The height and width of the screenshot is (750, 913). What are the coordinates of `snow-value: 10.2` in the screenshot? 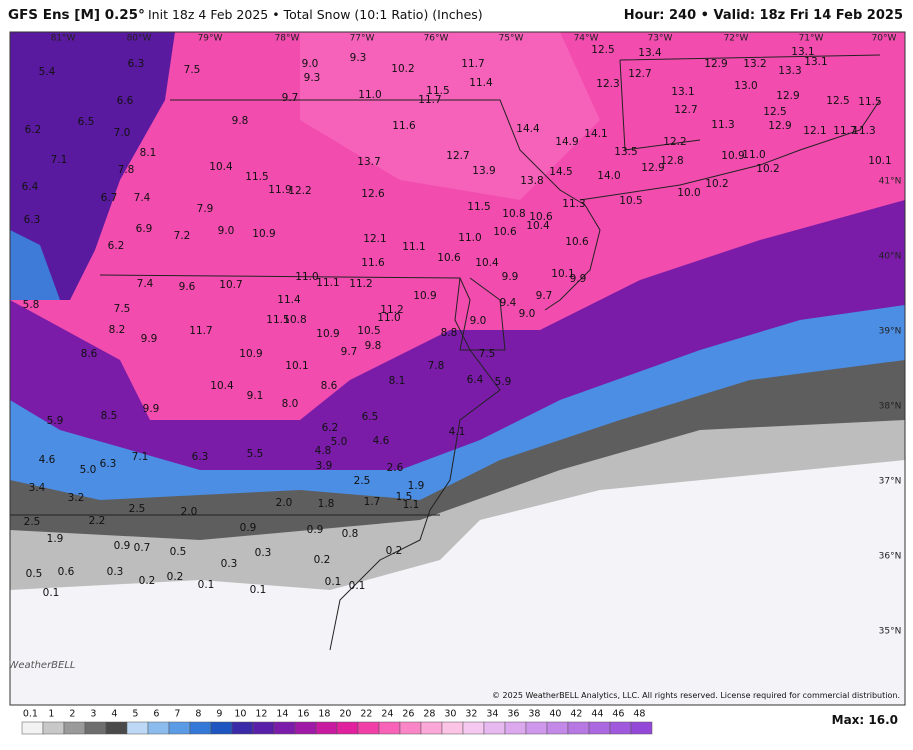 It's located at (716, 184).